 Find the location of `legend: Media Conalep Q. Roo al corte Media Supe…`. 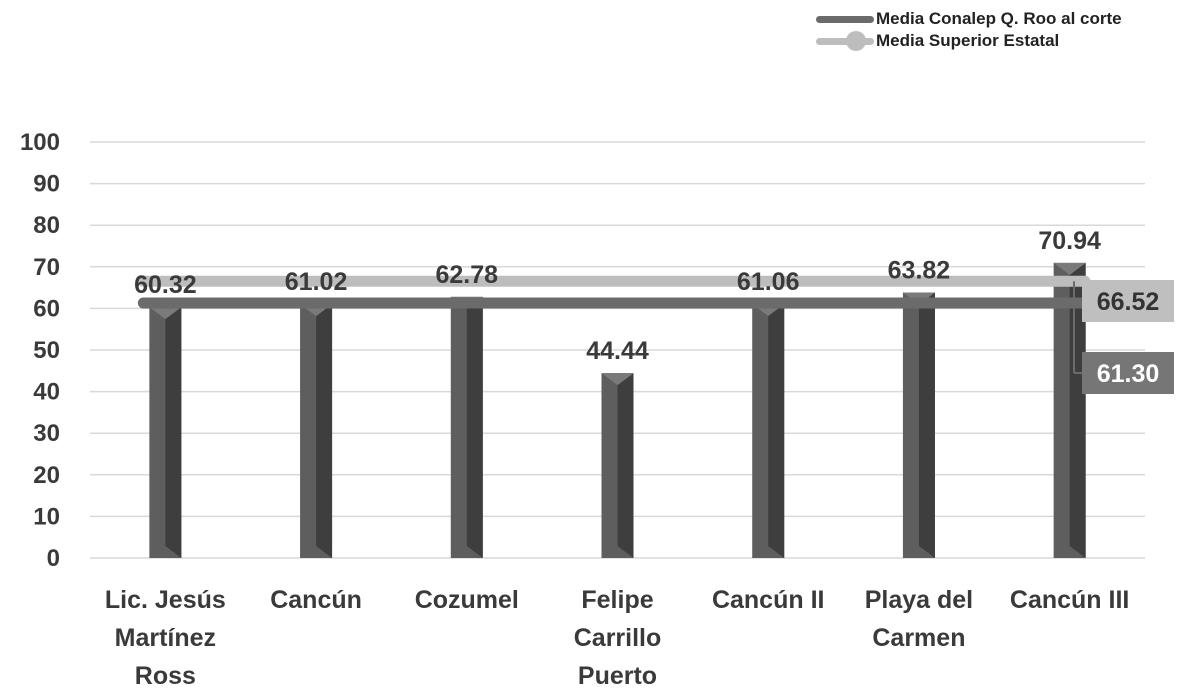

legend: Media Conalep Q. Roo al corte Media Supe… is located at coordinates (1002, 30).